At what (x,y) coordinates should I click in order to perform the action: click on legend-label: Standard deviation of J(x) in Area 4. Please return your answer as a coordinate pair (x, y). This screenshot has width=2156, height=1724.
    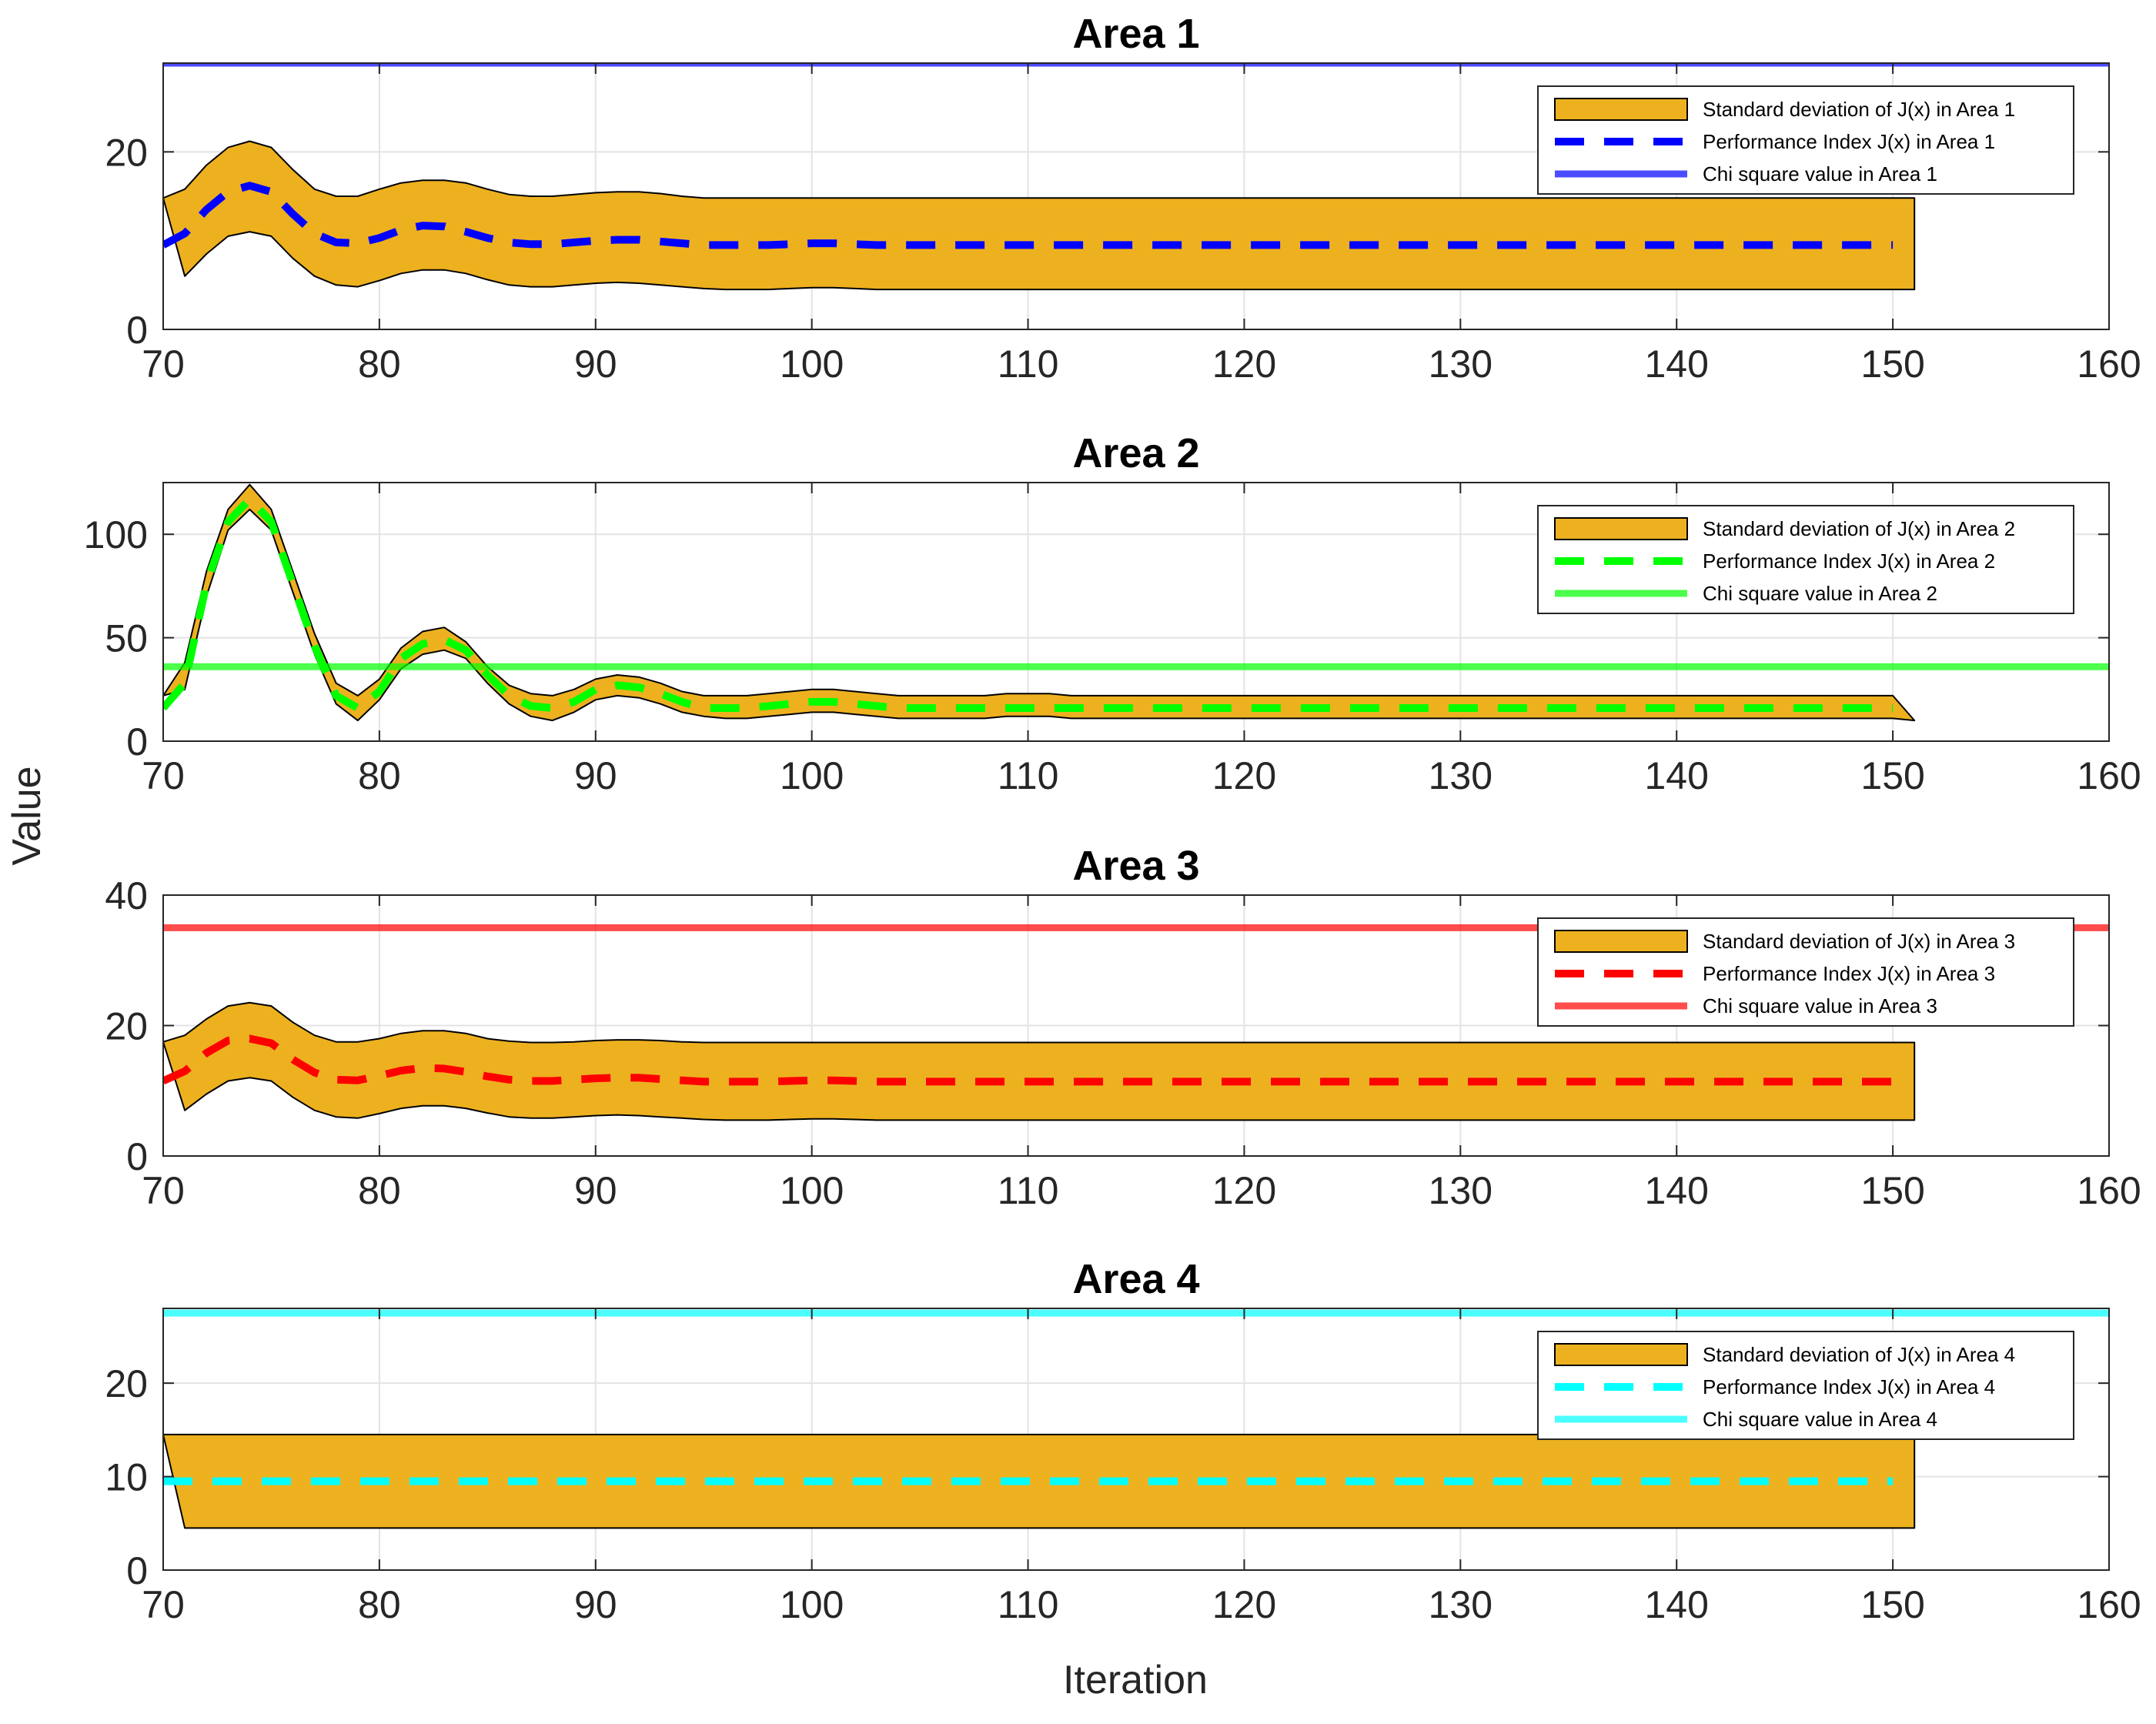
    Looking at the image, I should click on (1859, 1354).